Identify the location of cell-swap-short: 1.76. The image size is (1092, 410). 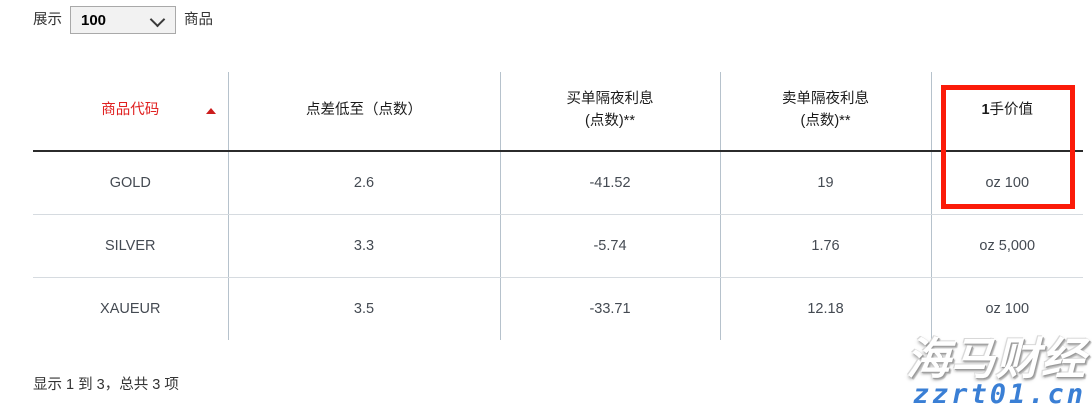
(826, 246).